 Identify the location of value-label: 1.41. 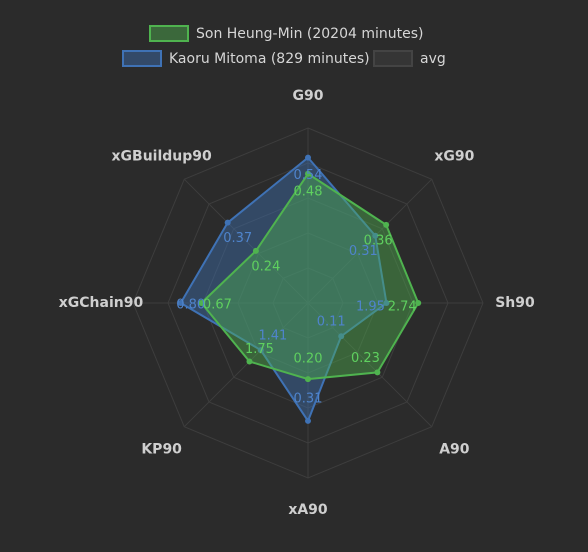
(272, 336).